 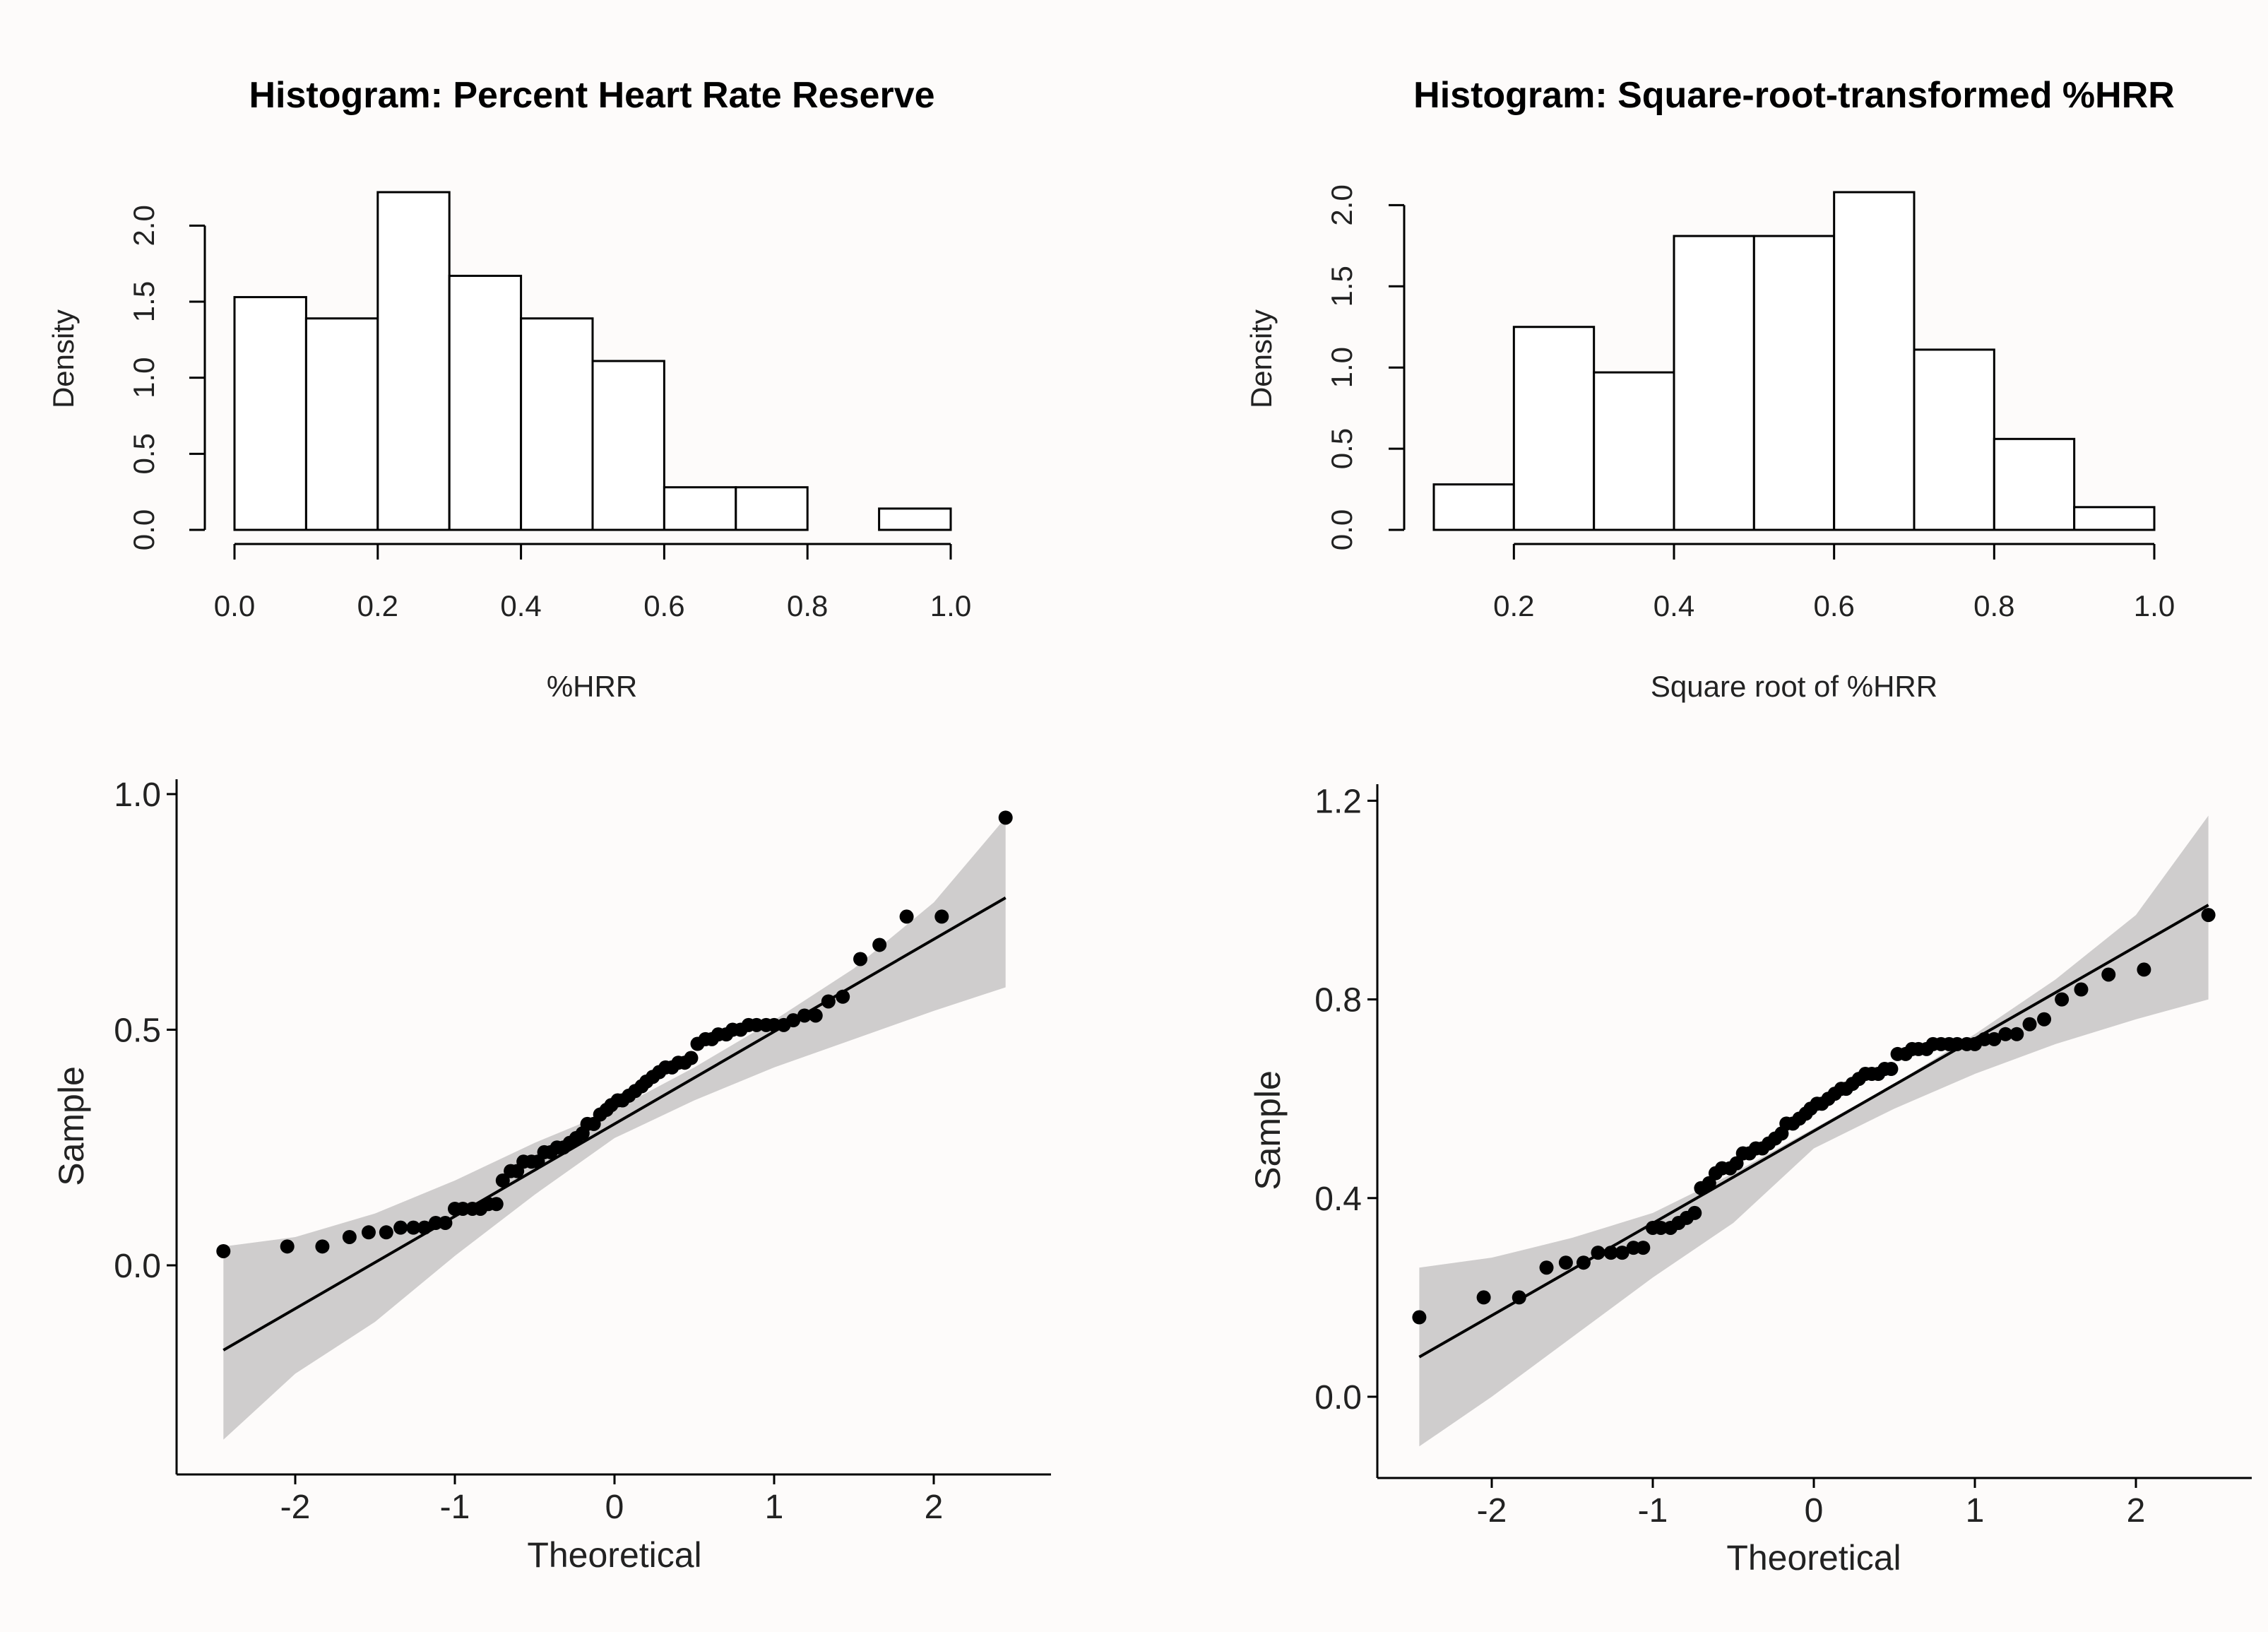 What do you see at coordinates (1338, 1200) in the screenshot?
I see `y-tick-label: 0.4` at bounding box center [1338, 1200].